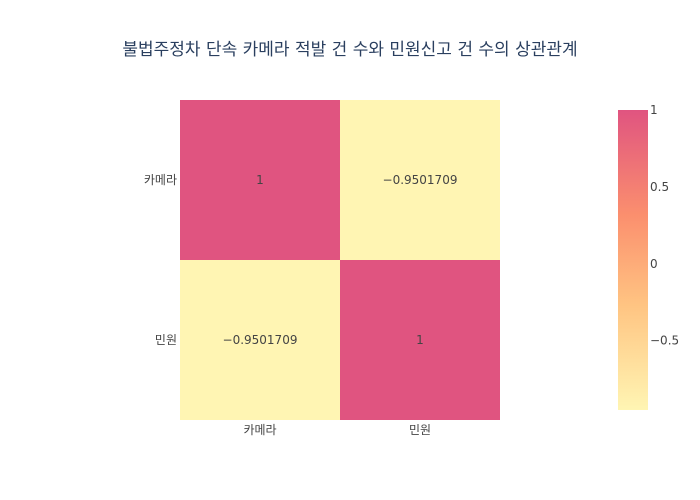  Describe the element at coordinates (166, 340) in the screenshot. I see `y-tick-label: 민원` at that location.